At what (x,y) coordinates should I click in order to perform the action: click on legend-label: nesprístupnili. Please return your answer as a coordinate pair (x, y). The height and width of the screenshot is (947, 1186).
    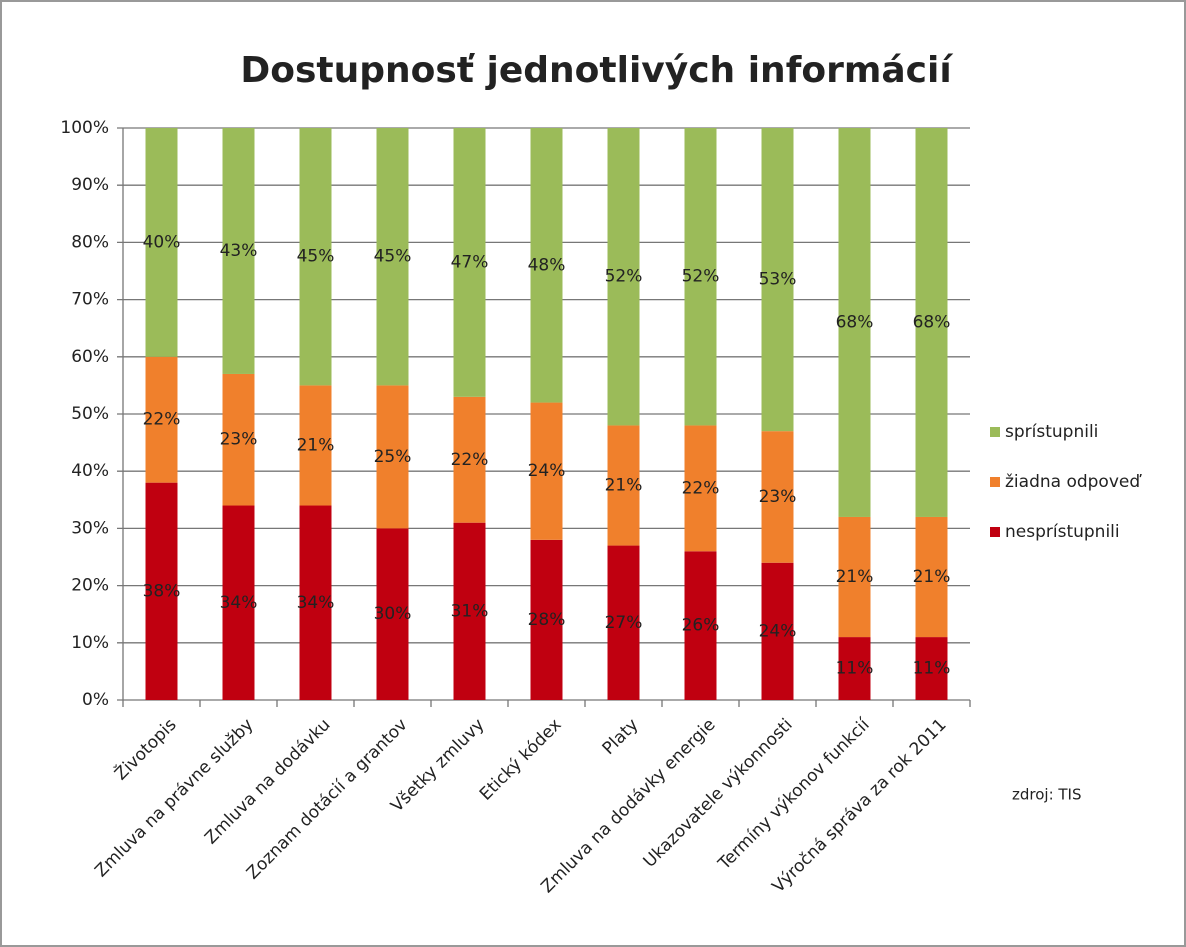
    Looking at the image, I should click on (1062, 532).